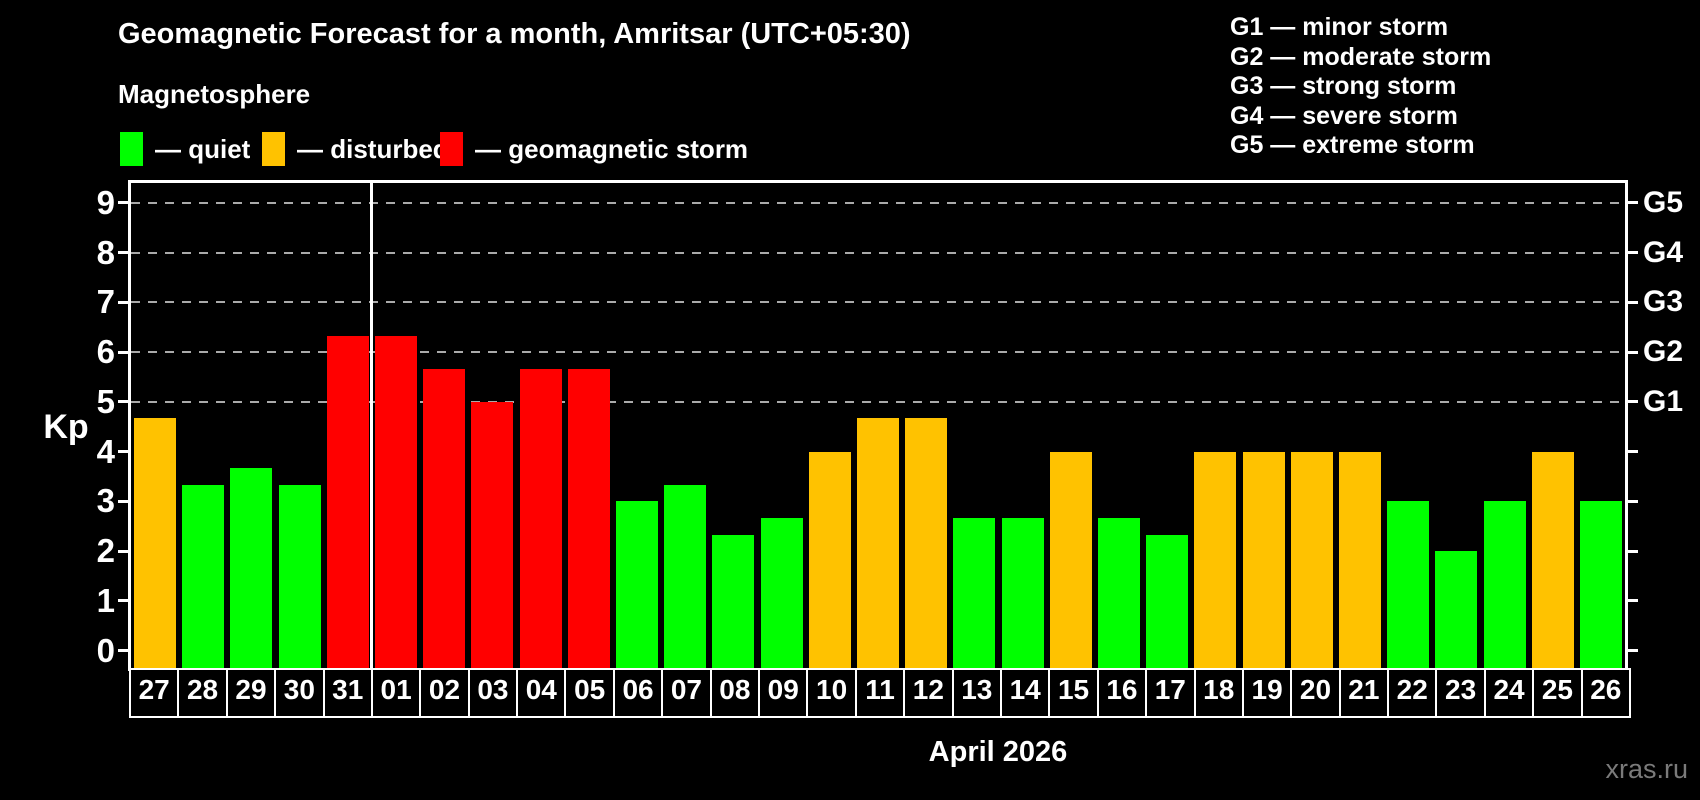 The height and width of the screenshot is (800, 1700). I want to click on x-tick-label-22: 22, so click(1412, 693).